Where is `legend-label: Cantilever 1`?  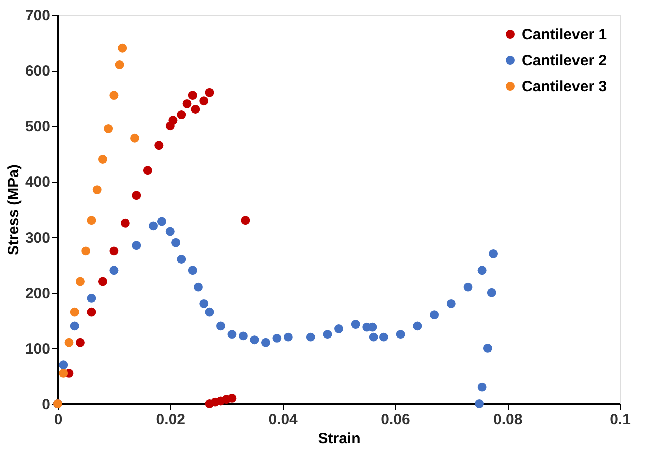 legend-label: Cantilever 1 is located at coordinates (565, 35).